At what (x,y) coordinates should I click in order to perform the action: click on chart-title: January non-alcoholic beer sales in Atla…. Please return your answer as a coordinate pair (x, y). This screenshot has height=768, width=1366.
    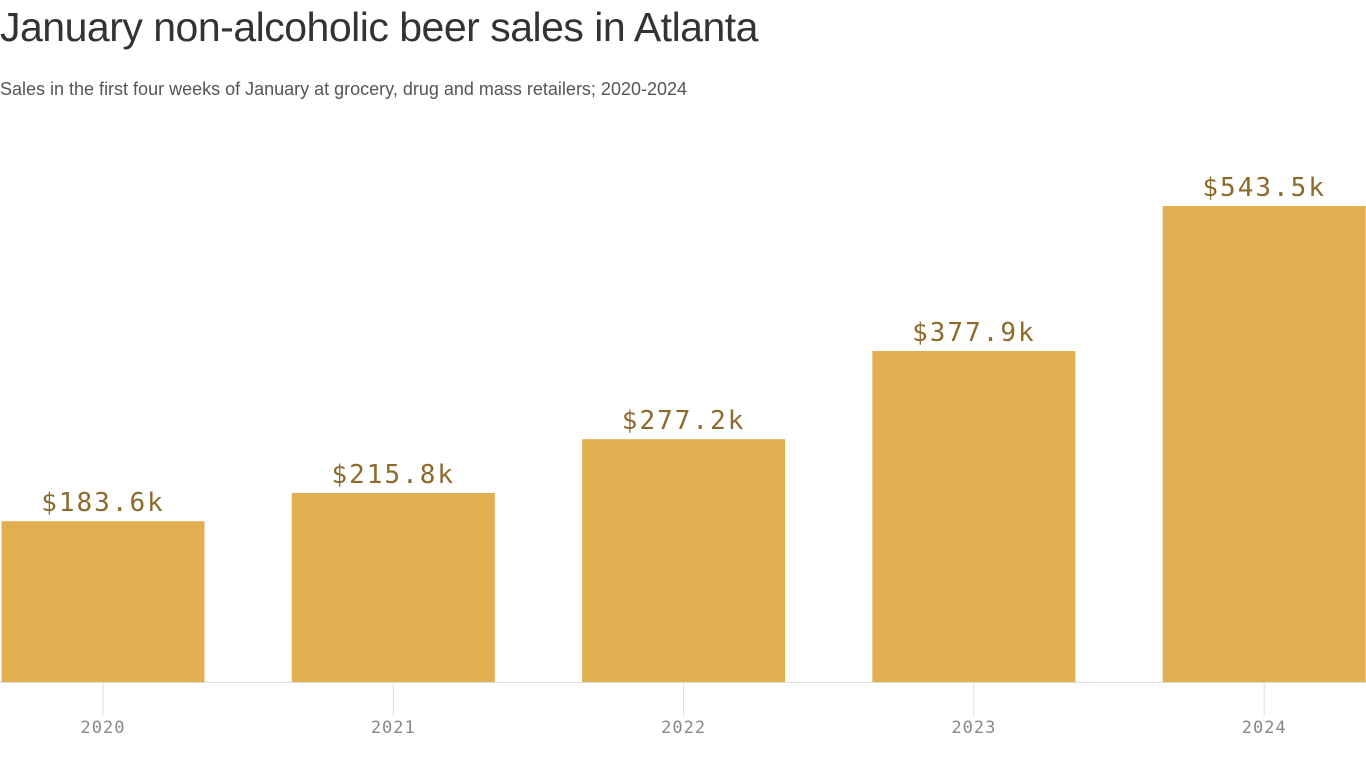
    Looking at the image, I should click on (379, 27).